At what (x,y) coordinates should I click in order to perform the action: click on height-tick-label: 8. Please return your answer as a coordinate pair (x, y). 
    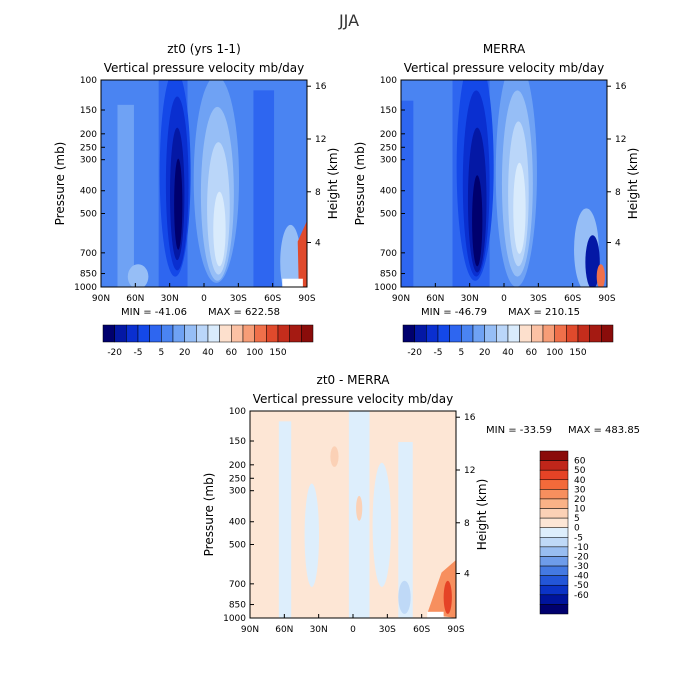
    Looking at the image, I should click on (318, 193).